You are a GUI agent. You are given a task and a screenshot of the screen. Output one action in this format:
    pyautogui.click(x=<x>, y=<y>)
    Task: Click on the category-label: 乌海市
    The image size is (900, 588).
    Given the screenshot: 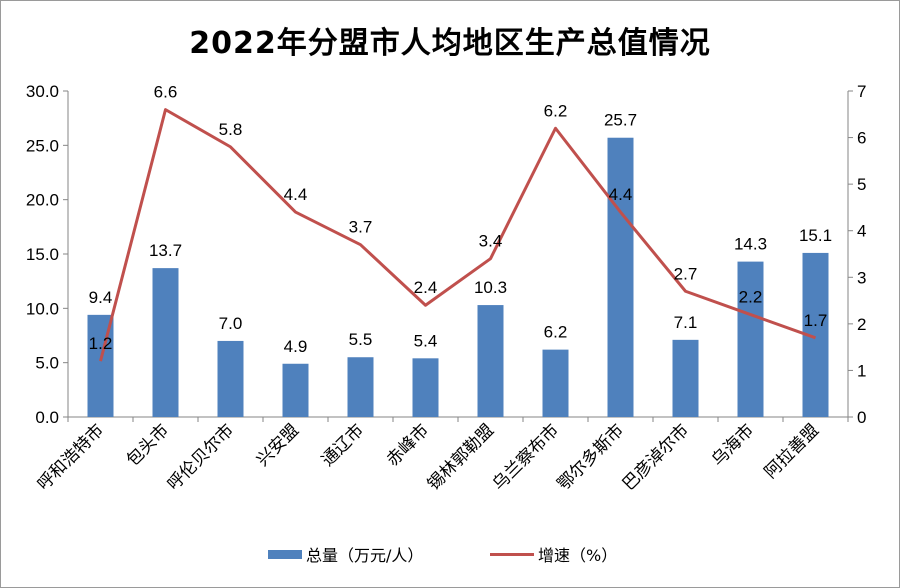 What is the action you would take?
    pyautogui.click(x=733, y=445)
    